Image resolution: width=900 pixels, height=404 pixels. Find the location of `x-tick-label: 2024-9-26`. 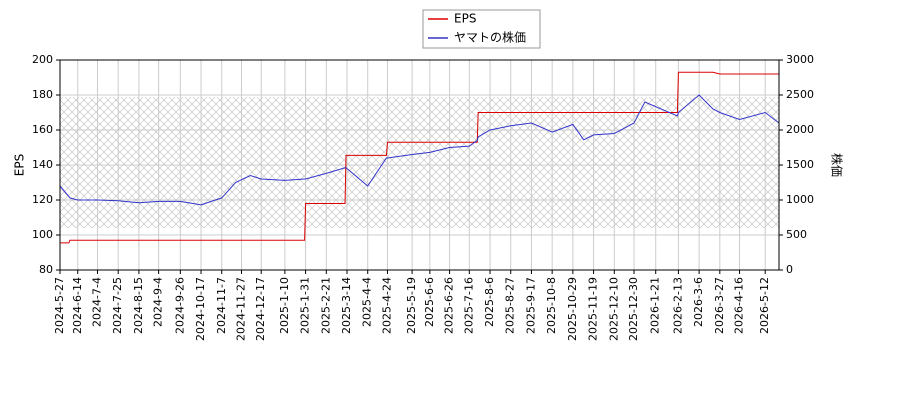

x-tick-label: 2024-9-26 is located at coordinates (179, 305).